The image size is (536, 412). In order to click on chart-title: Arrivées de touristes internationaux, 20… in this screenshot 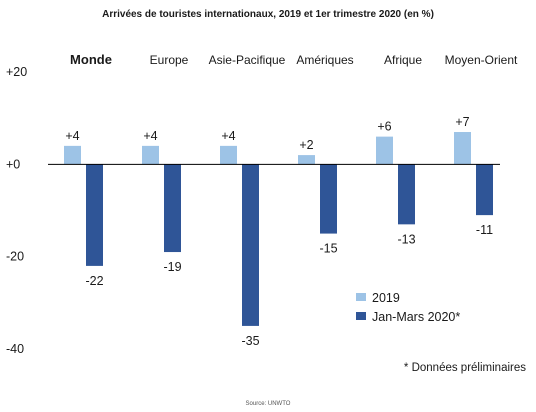, I will do `click(268, 14)`.